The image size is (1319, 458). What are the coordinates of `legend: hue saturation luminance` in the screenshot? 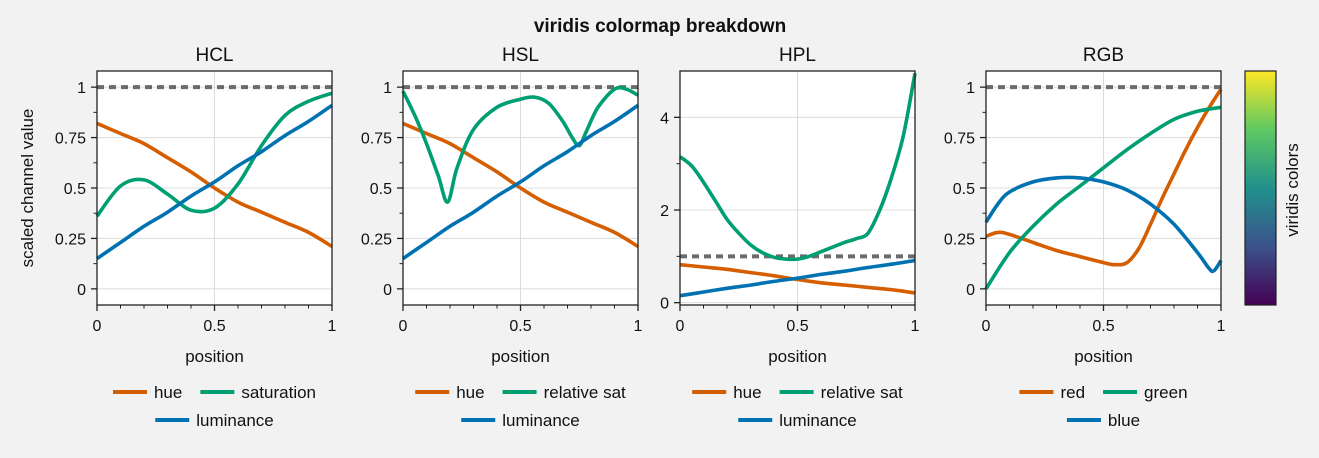 It's located at (214, 406).